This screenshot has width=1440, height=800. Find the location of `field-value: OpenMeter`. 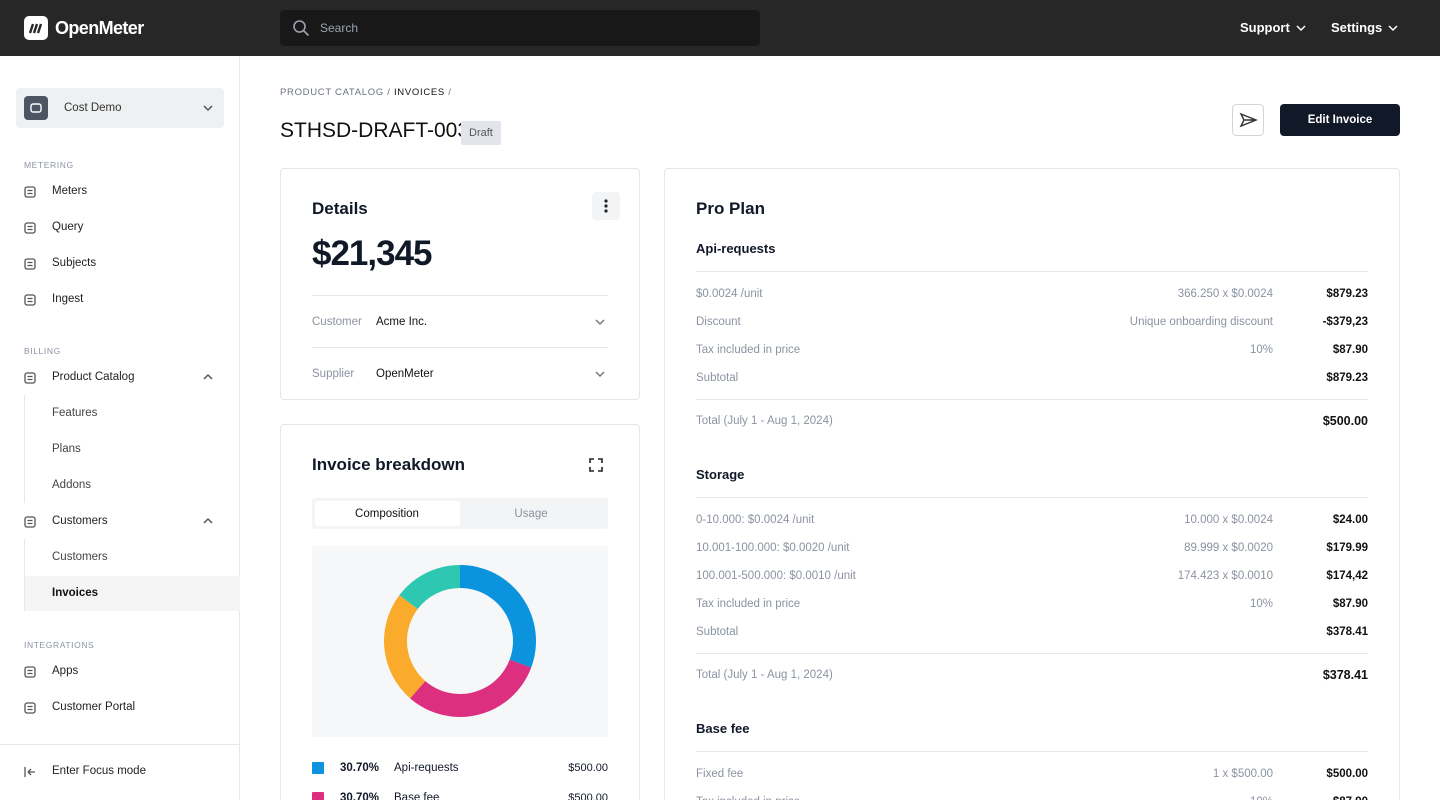

field-value: OpenMeter is located at coordinates (405, 374).